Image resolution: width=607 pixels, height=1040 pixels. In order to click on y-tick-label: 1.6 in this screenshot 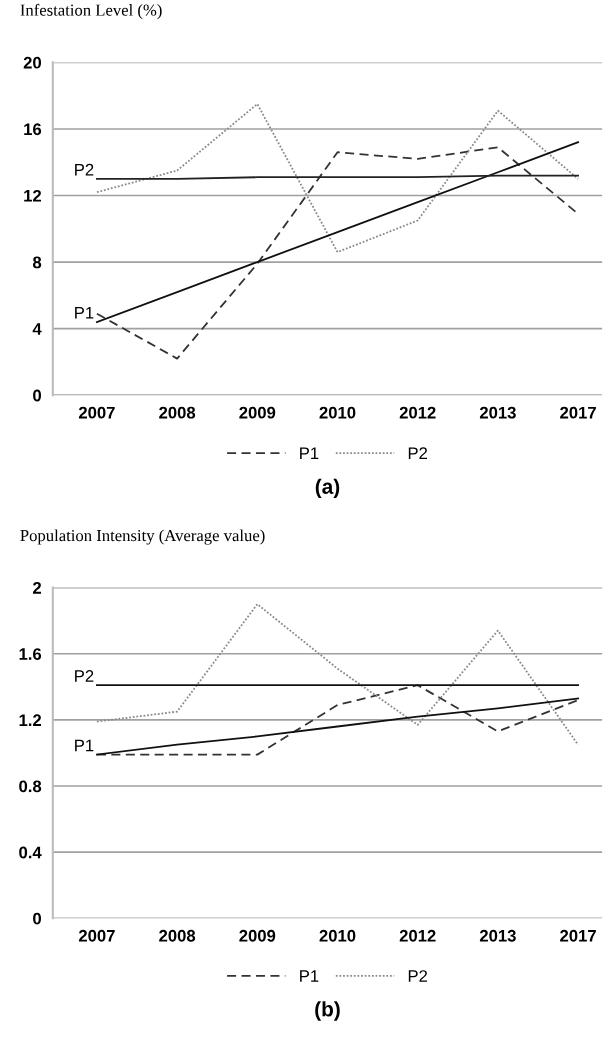, I will do `click(30, 654)`.